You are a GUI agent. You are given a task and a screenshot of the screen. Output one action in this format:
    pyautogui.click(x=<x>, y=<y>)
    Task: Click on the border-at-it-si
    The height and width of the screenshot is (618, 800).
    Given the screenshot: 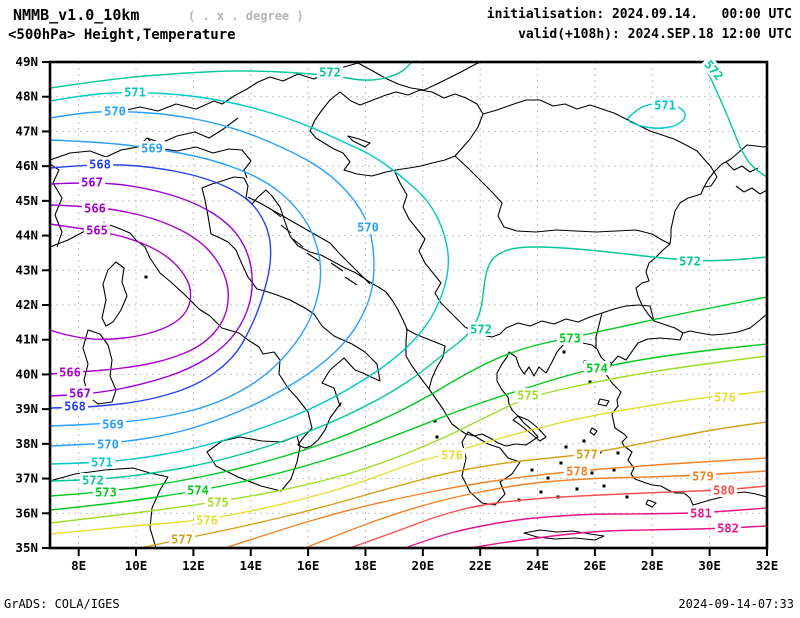 What is the action you would take?
    pyautogui.click(x=199, y=158)
    